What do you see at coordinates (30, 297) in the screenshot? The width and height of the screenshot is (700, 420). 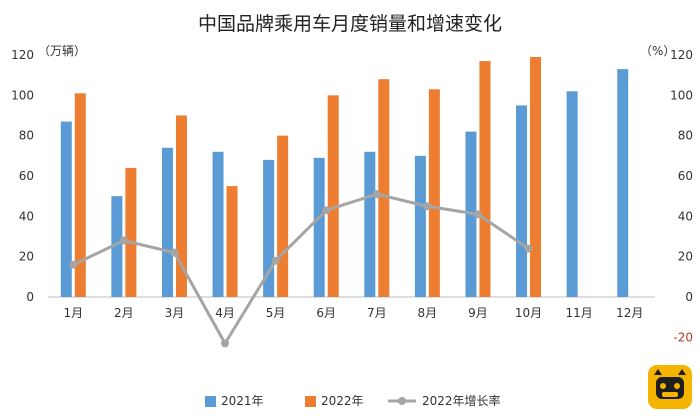 I see `y-left-tick-label: 0` at bounding box center [30, 297].